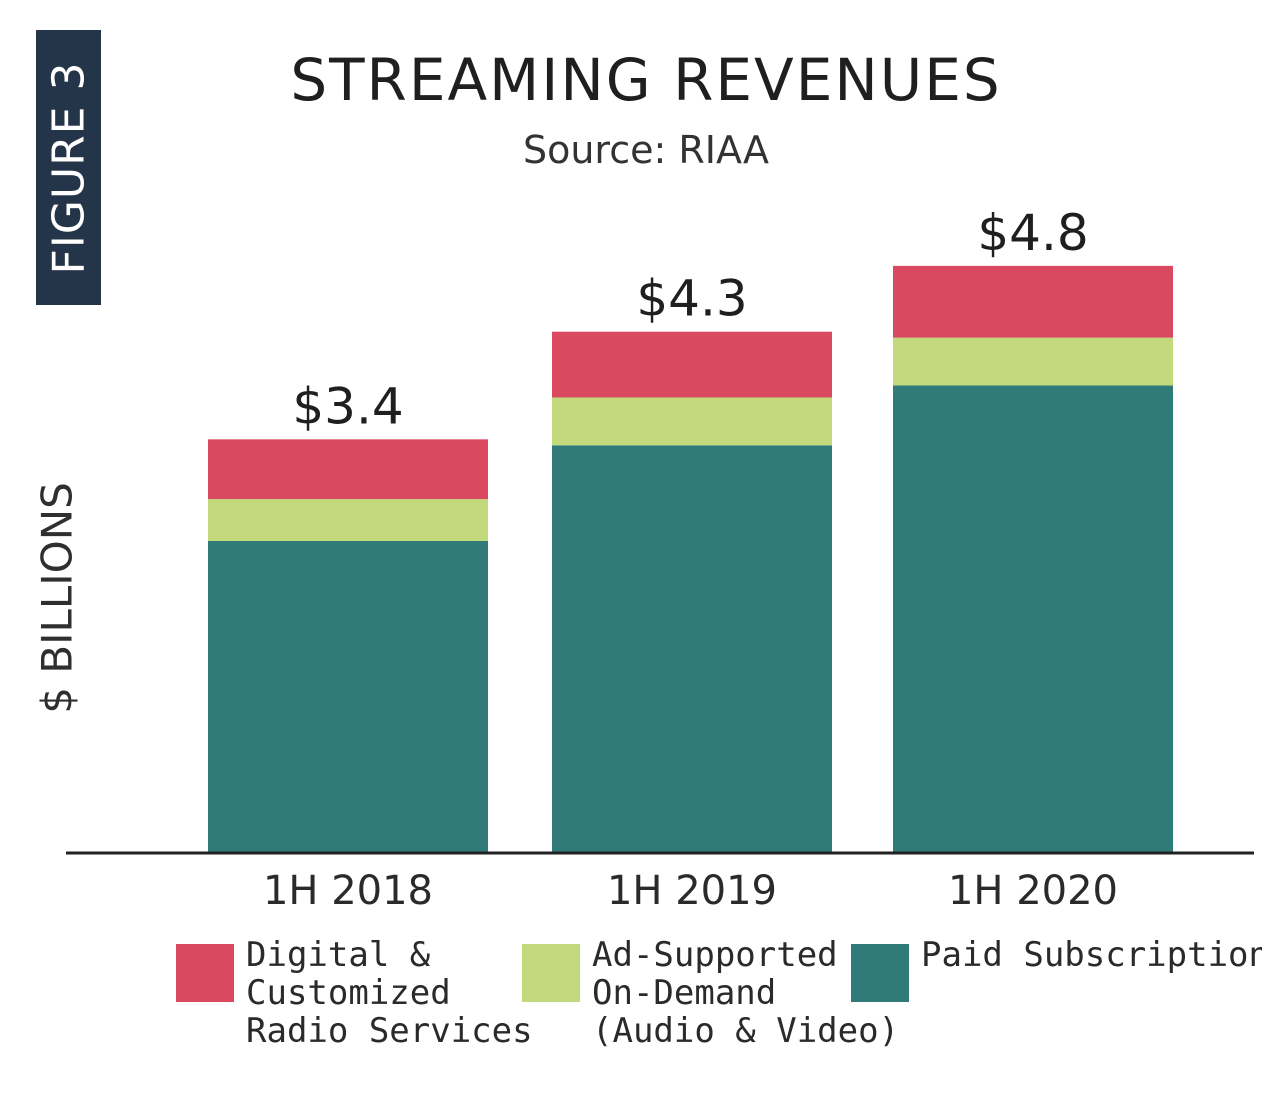 The image size is (1262, 1110). I want to click on figure-tag: FIGURE 3, so click(68, 167).